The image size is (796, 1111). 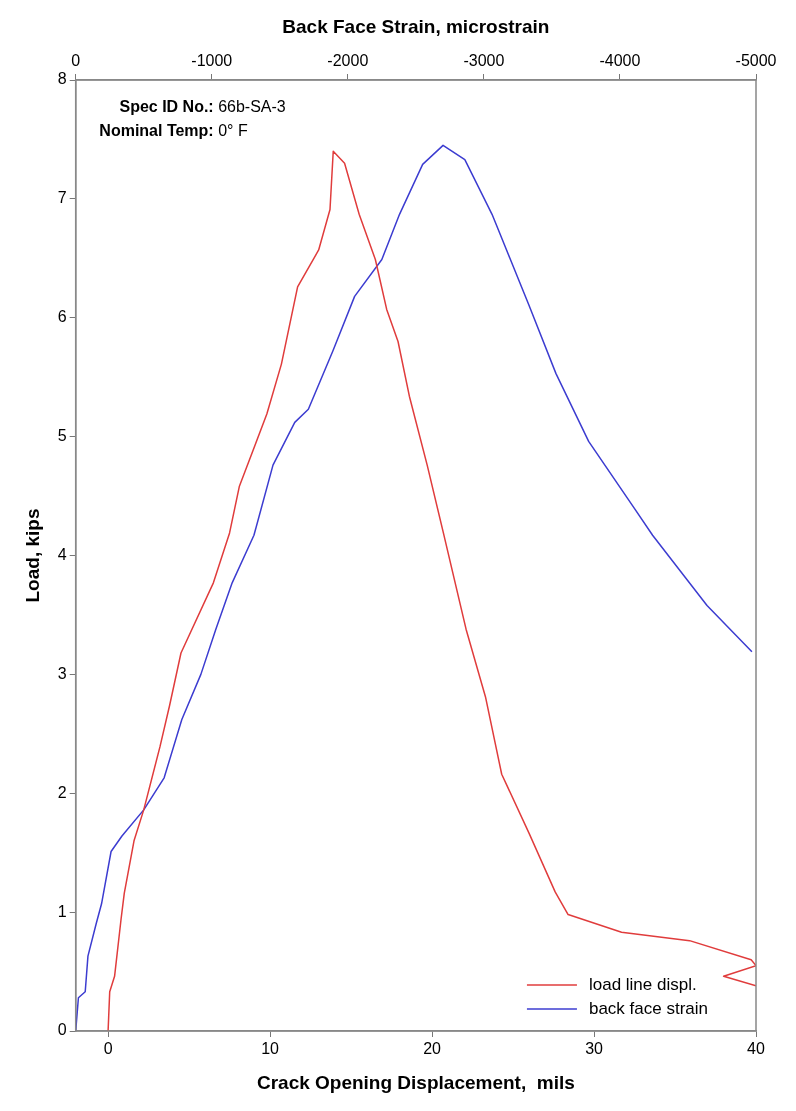 What do you see at coordinates (212, 60) in the screenshot?
I see `x2-tick-label: -1000` at bounding box center [212, 60].